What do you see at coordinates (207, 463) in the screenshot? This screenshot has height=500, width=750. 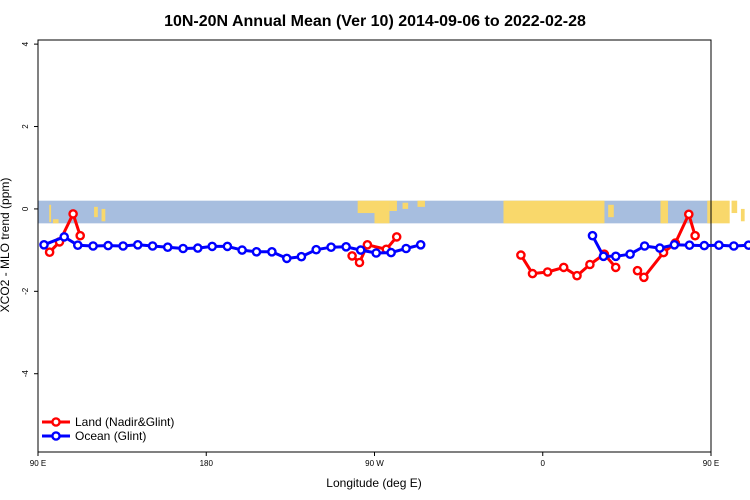 I see `x-tick-label: 180` at bounding box center [207, 463].